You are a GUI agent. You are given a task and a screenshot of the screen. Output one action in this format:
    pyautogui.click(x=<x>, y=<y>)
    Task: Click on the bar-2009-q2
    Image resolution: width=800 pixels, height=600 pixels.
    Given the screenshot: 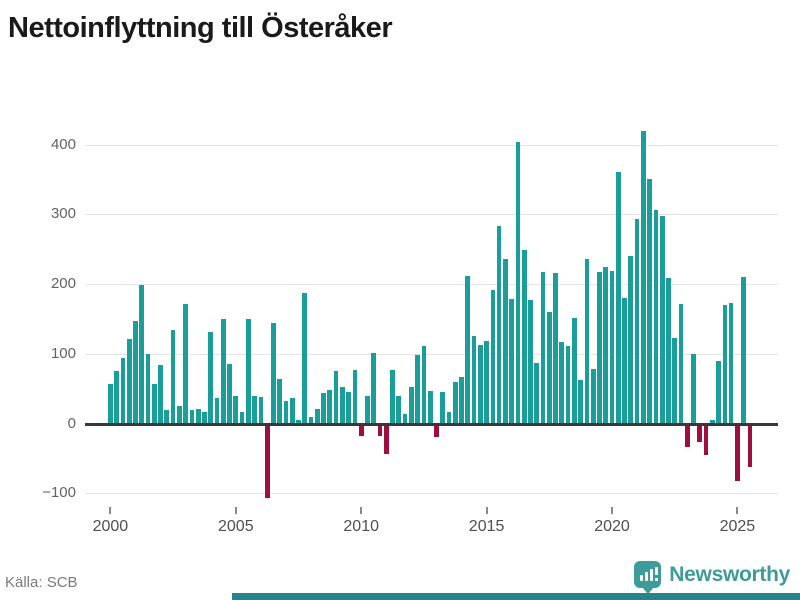 What is the action you would take?
    pyautogui.click(x=342, y=405)
    